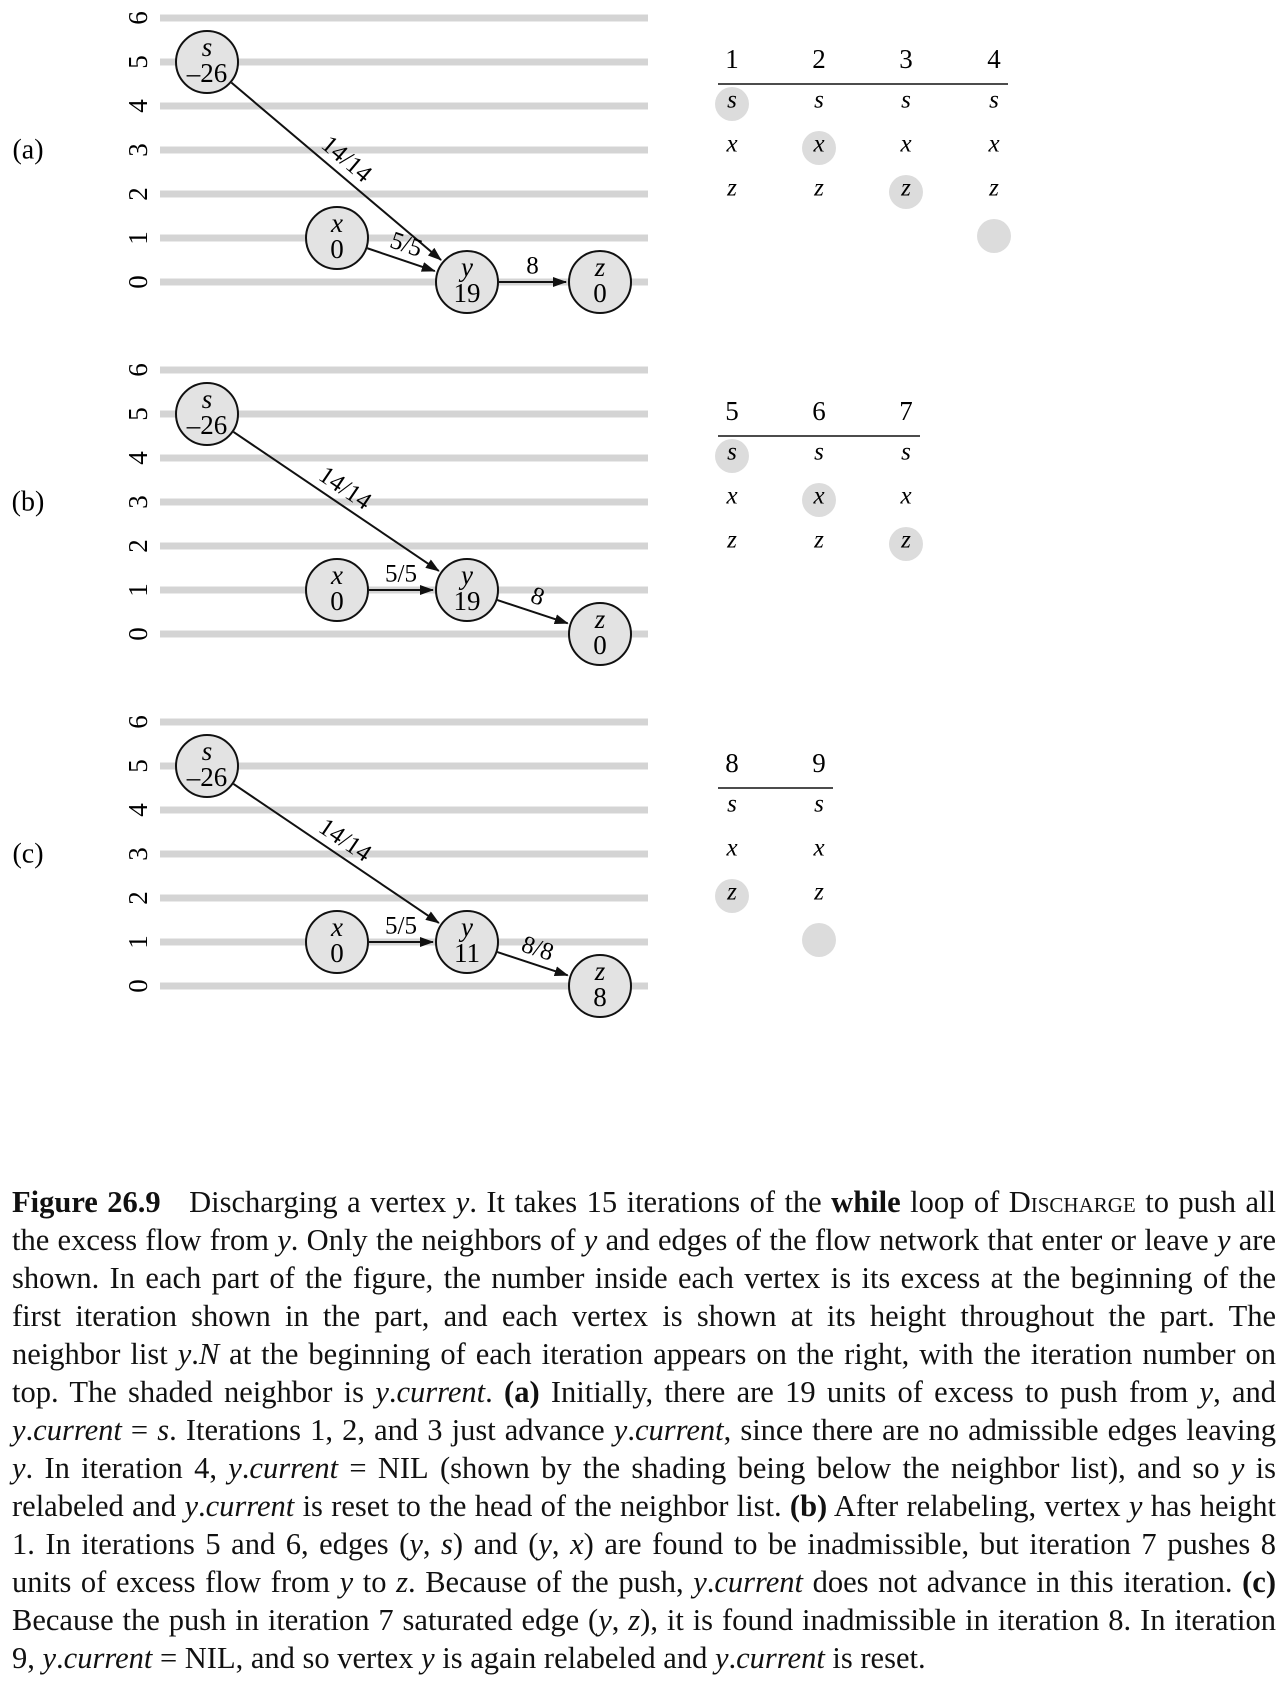 This screenshot has width=1288, height=1702. I want to click on height-tick-label: 4, so click(138, 106).